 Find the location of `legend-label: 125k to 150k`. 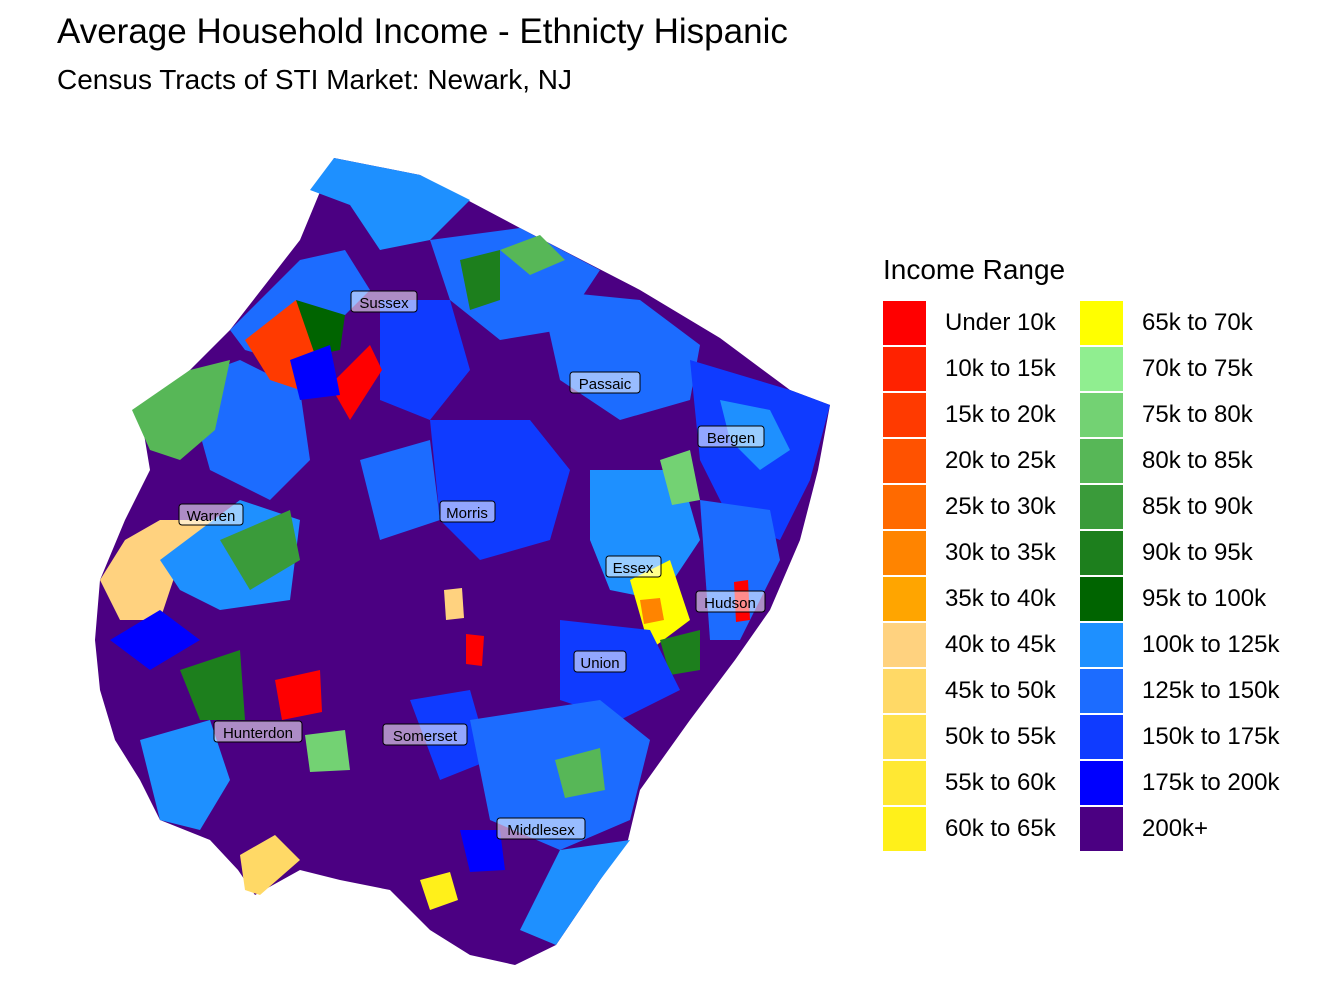

legend-label: 125k to 150k is located at coordinates (1211, 690).